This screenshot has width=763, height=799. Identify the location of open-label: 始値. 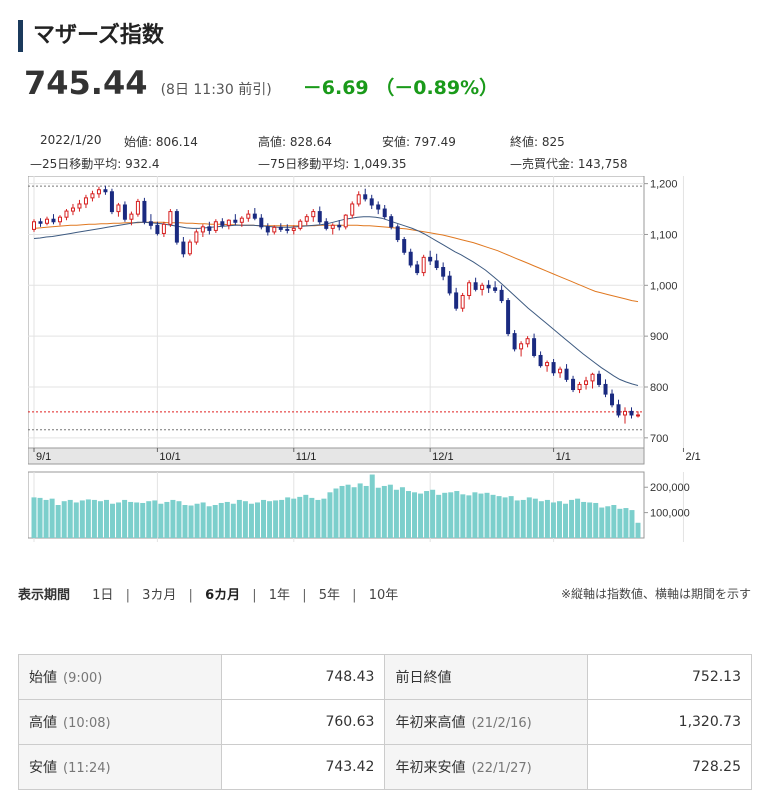
(43, 678).